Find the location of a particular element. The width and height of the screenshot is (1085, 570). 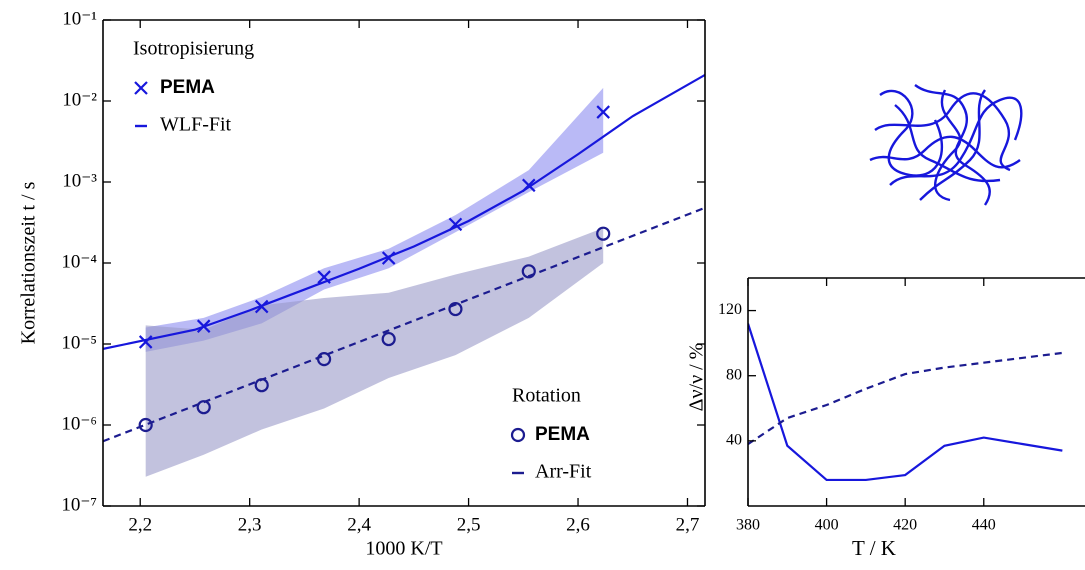

x-tick-label: 2,4 is located at coordinates (359, 524).